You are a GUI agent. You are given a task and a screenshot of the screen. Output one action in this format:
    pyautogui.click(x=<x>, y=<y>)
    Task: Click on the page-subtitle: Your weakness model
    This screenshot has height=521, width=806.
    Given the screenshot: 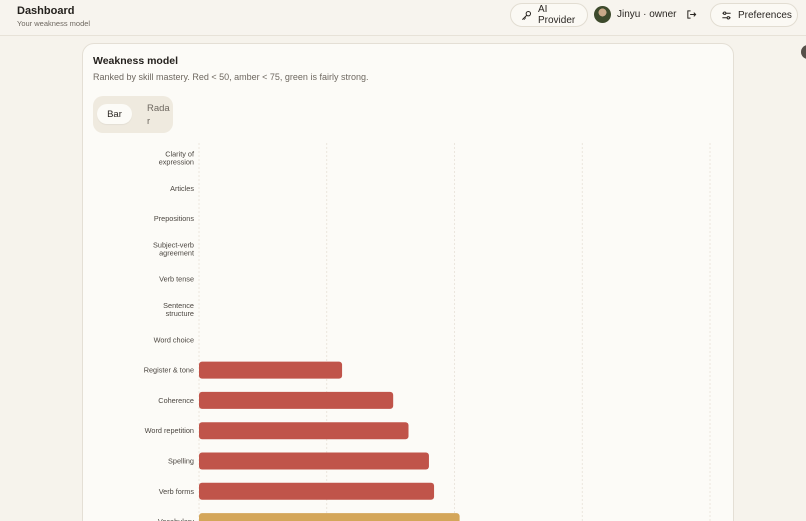 What is the action you would take?
    pyautogui.click(x=54, y=23)
    